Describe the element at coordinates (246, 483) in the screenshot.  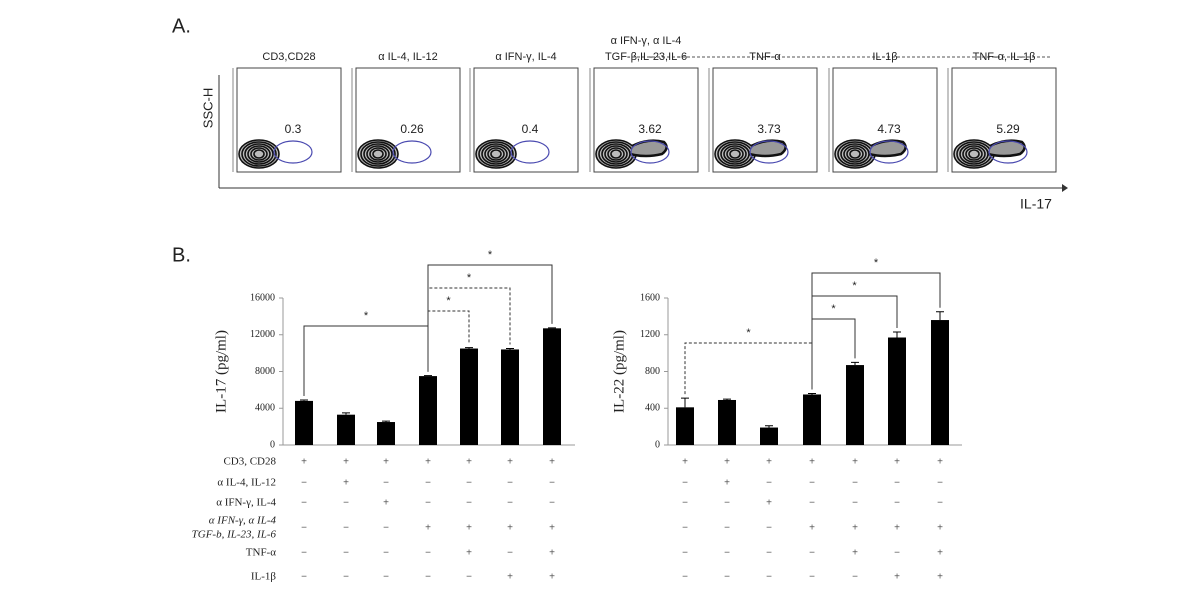
I see `treatment-label: α IL-4, IL-12` at that location.